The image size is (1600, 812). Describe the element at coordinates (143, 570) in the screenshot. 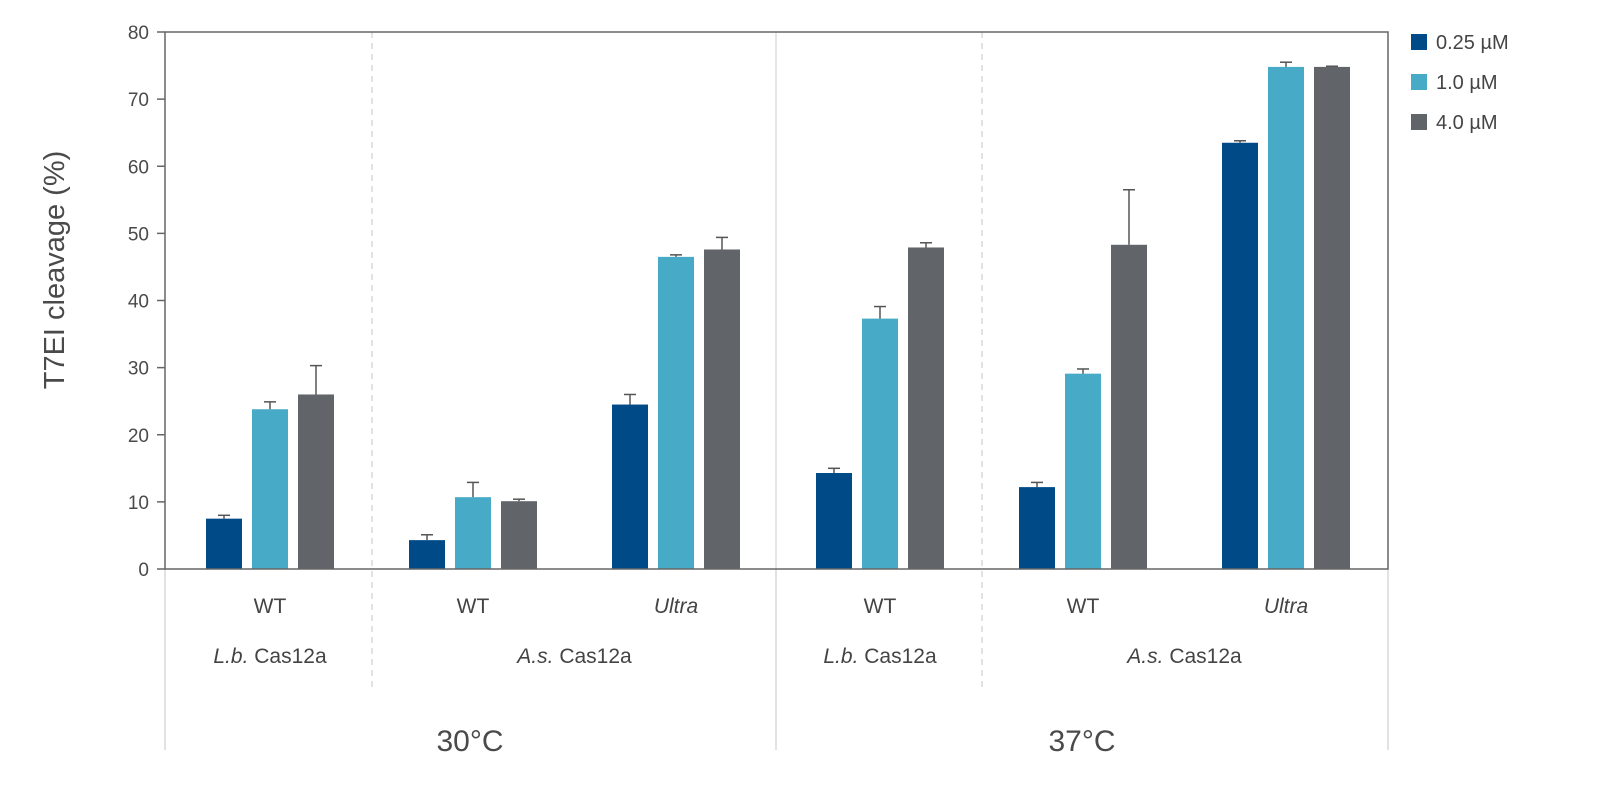

I see `y-tick-label: 0` at that location.